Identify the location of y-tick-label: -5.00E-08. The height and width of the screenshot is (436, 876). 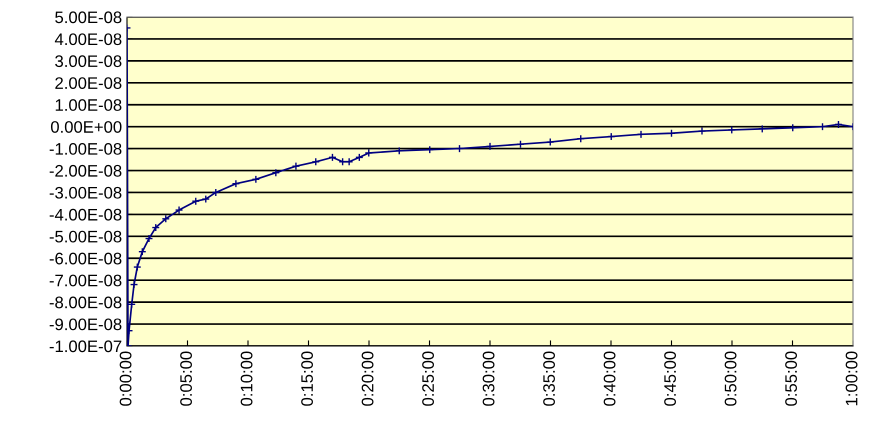
(86, 236).